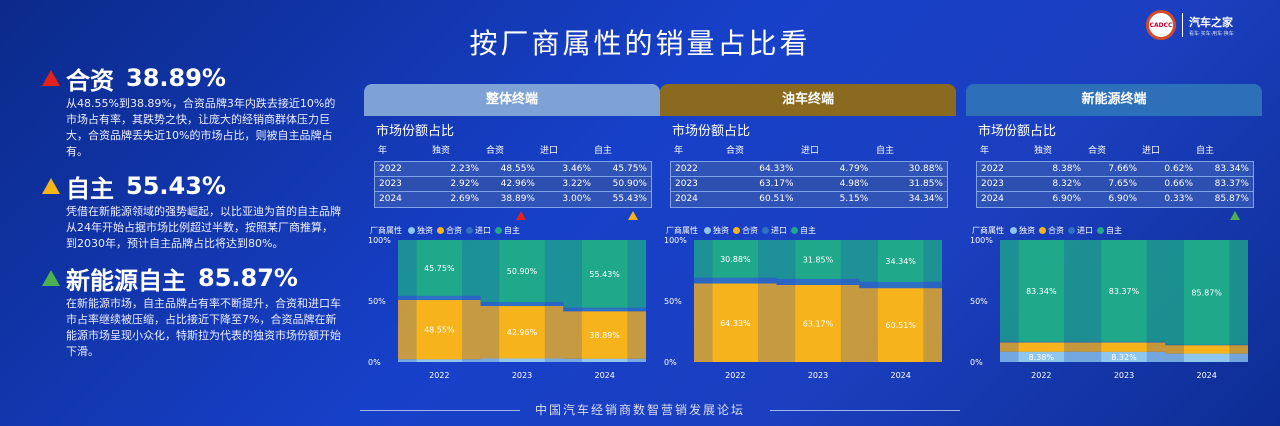 This screenshot has width=1280, height=426. I want to click on table-cell: 2023, so click(390, 184).